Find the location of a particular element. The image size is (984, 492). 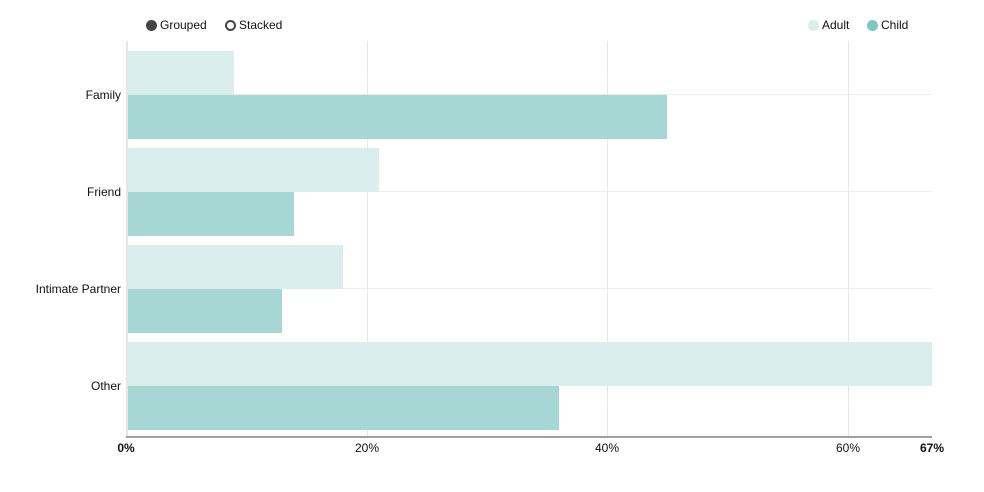

x-tick-20: 20% is located at coordinates (367, 448).